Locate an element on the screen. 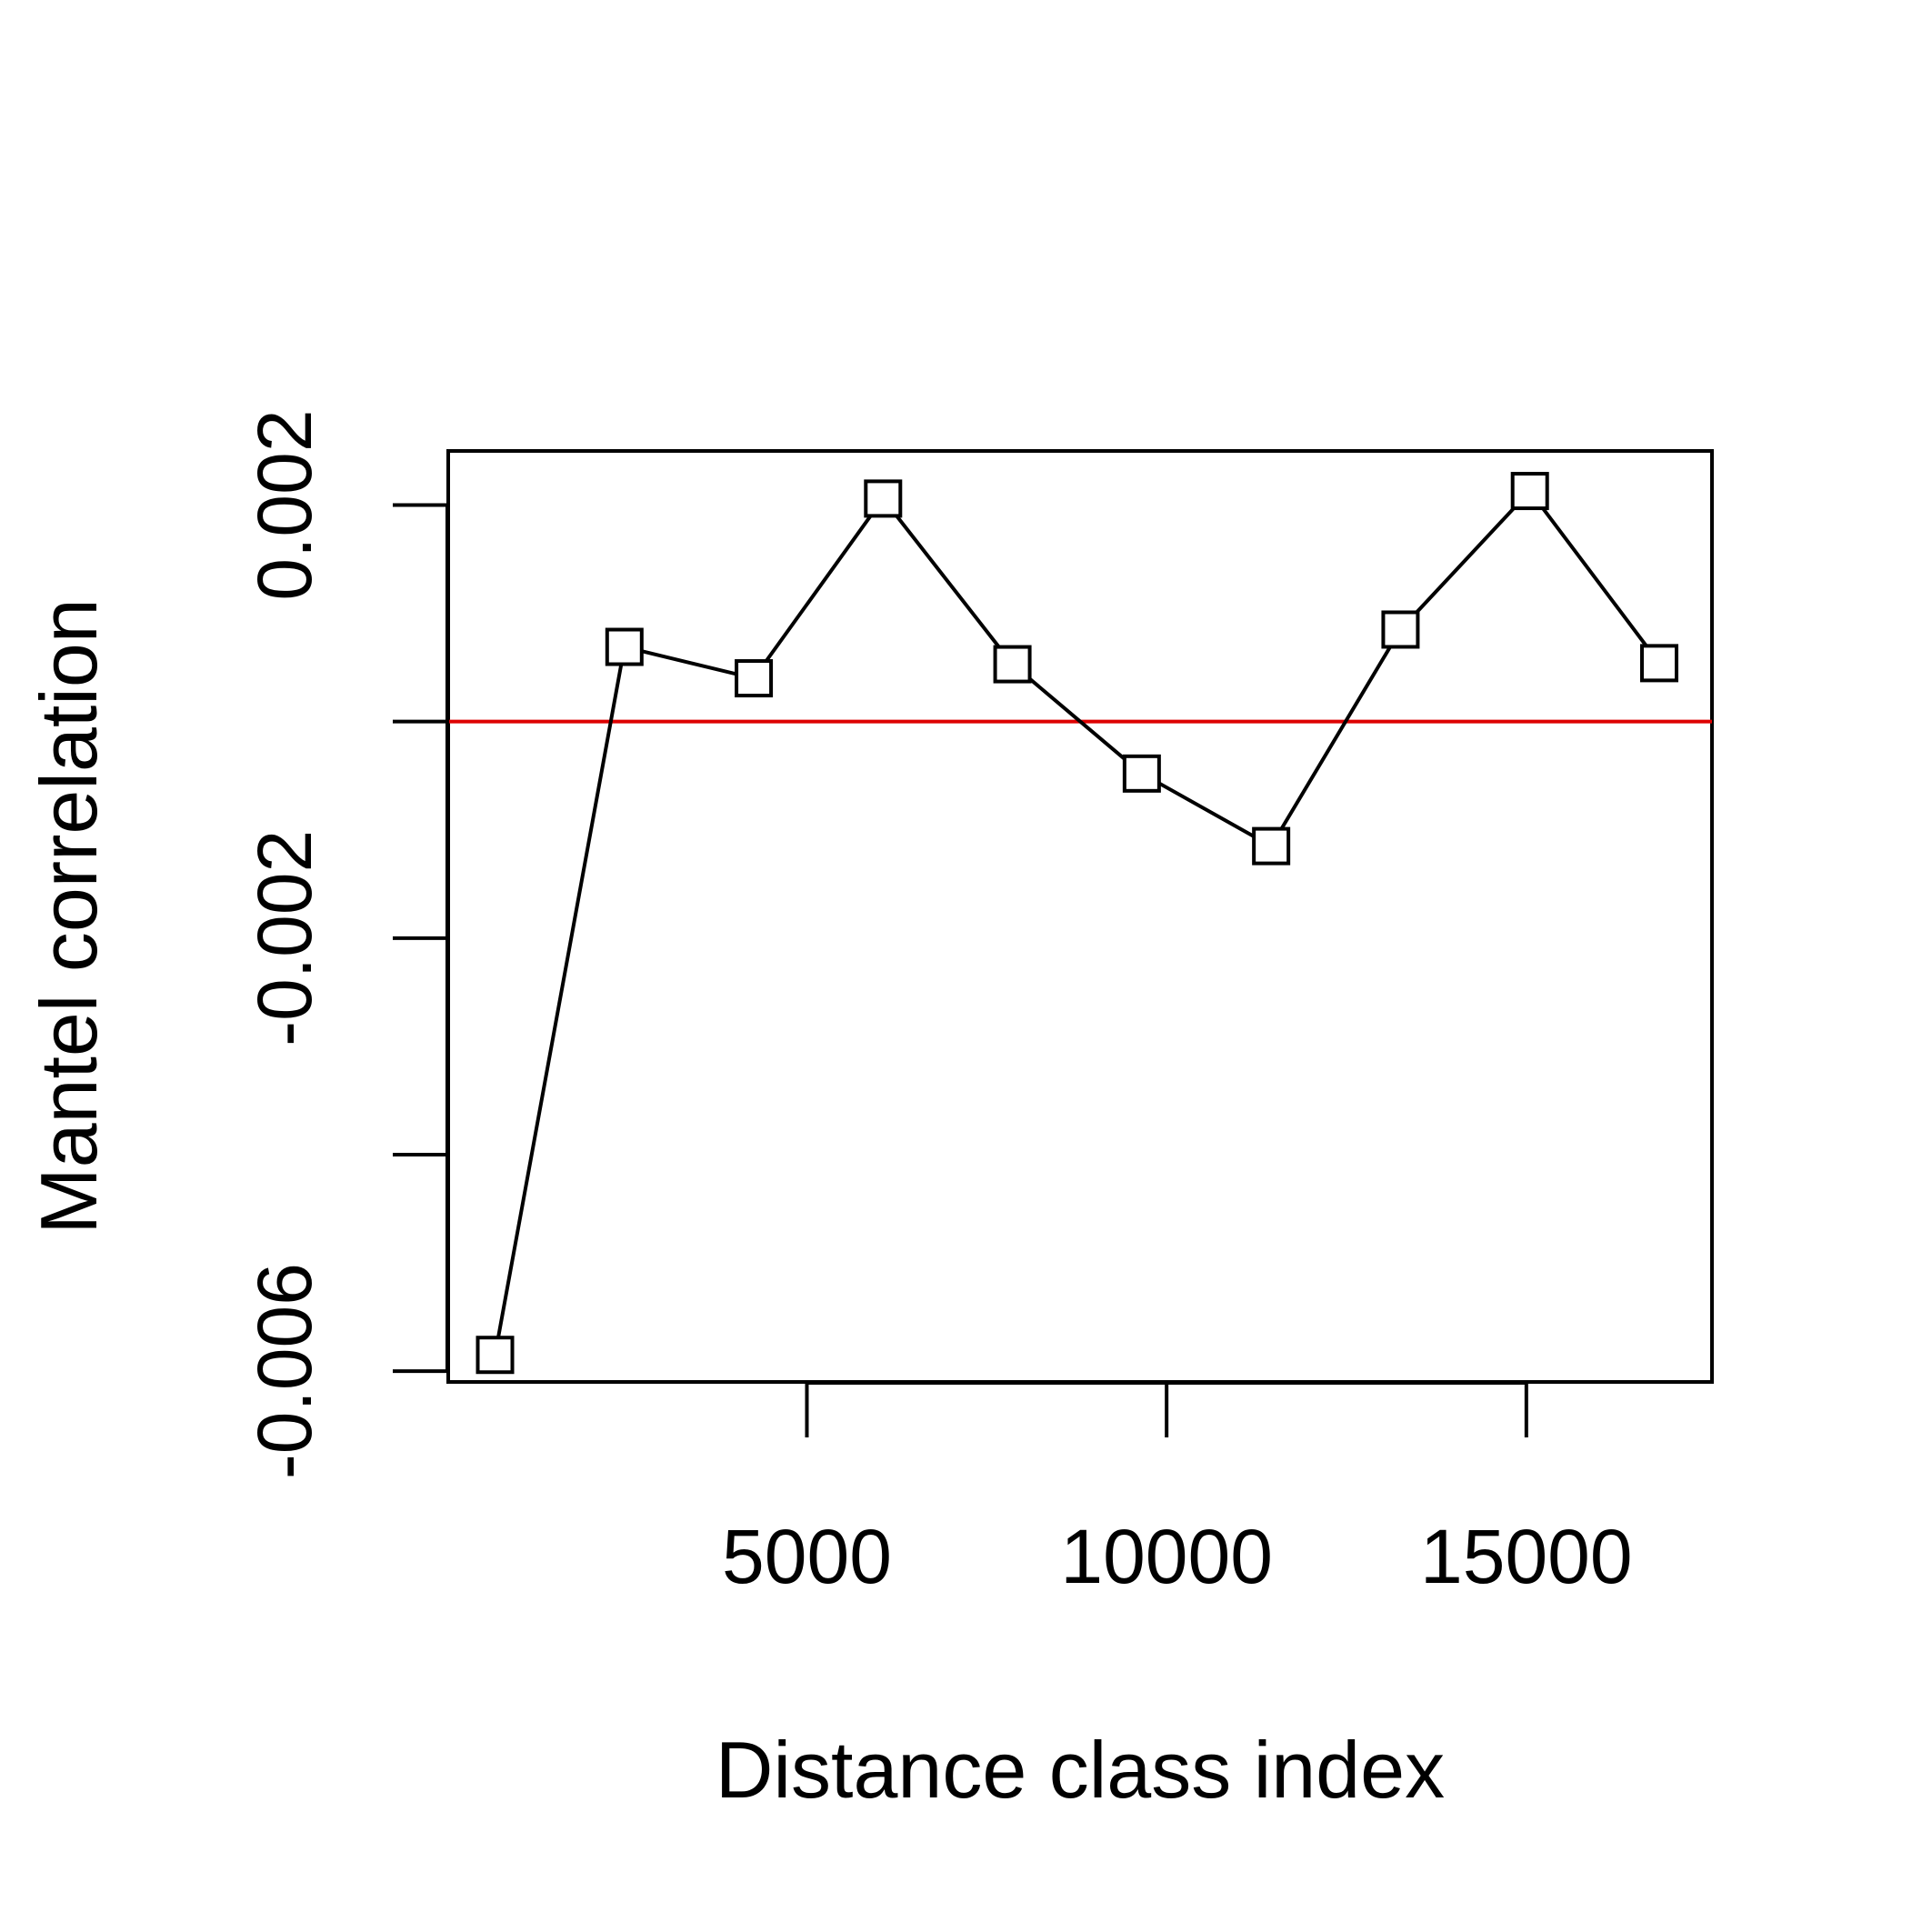 This screenshot has width=1932, height=1932. x-tick-label: 15000 is located at coordinates (1526, 1556).